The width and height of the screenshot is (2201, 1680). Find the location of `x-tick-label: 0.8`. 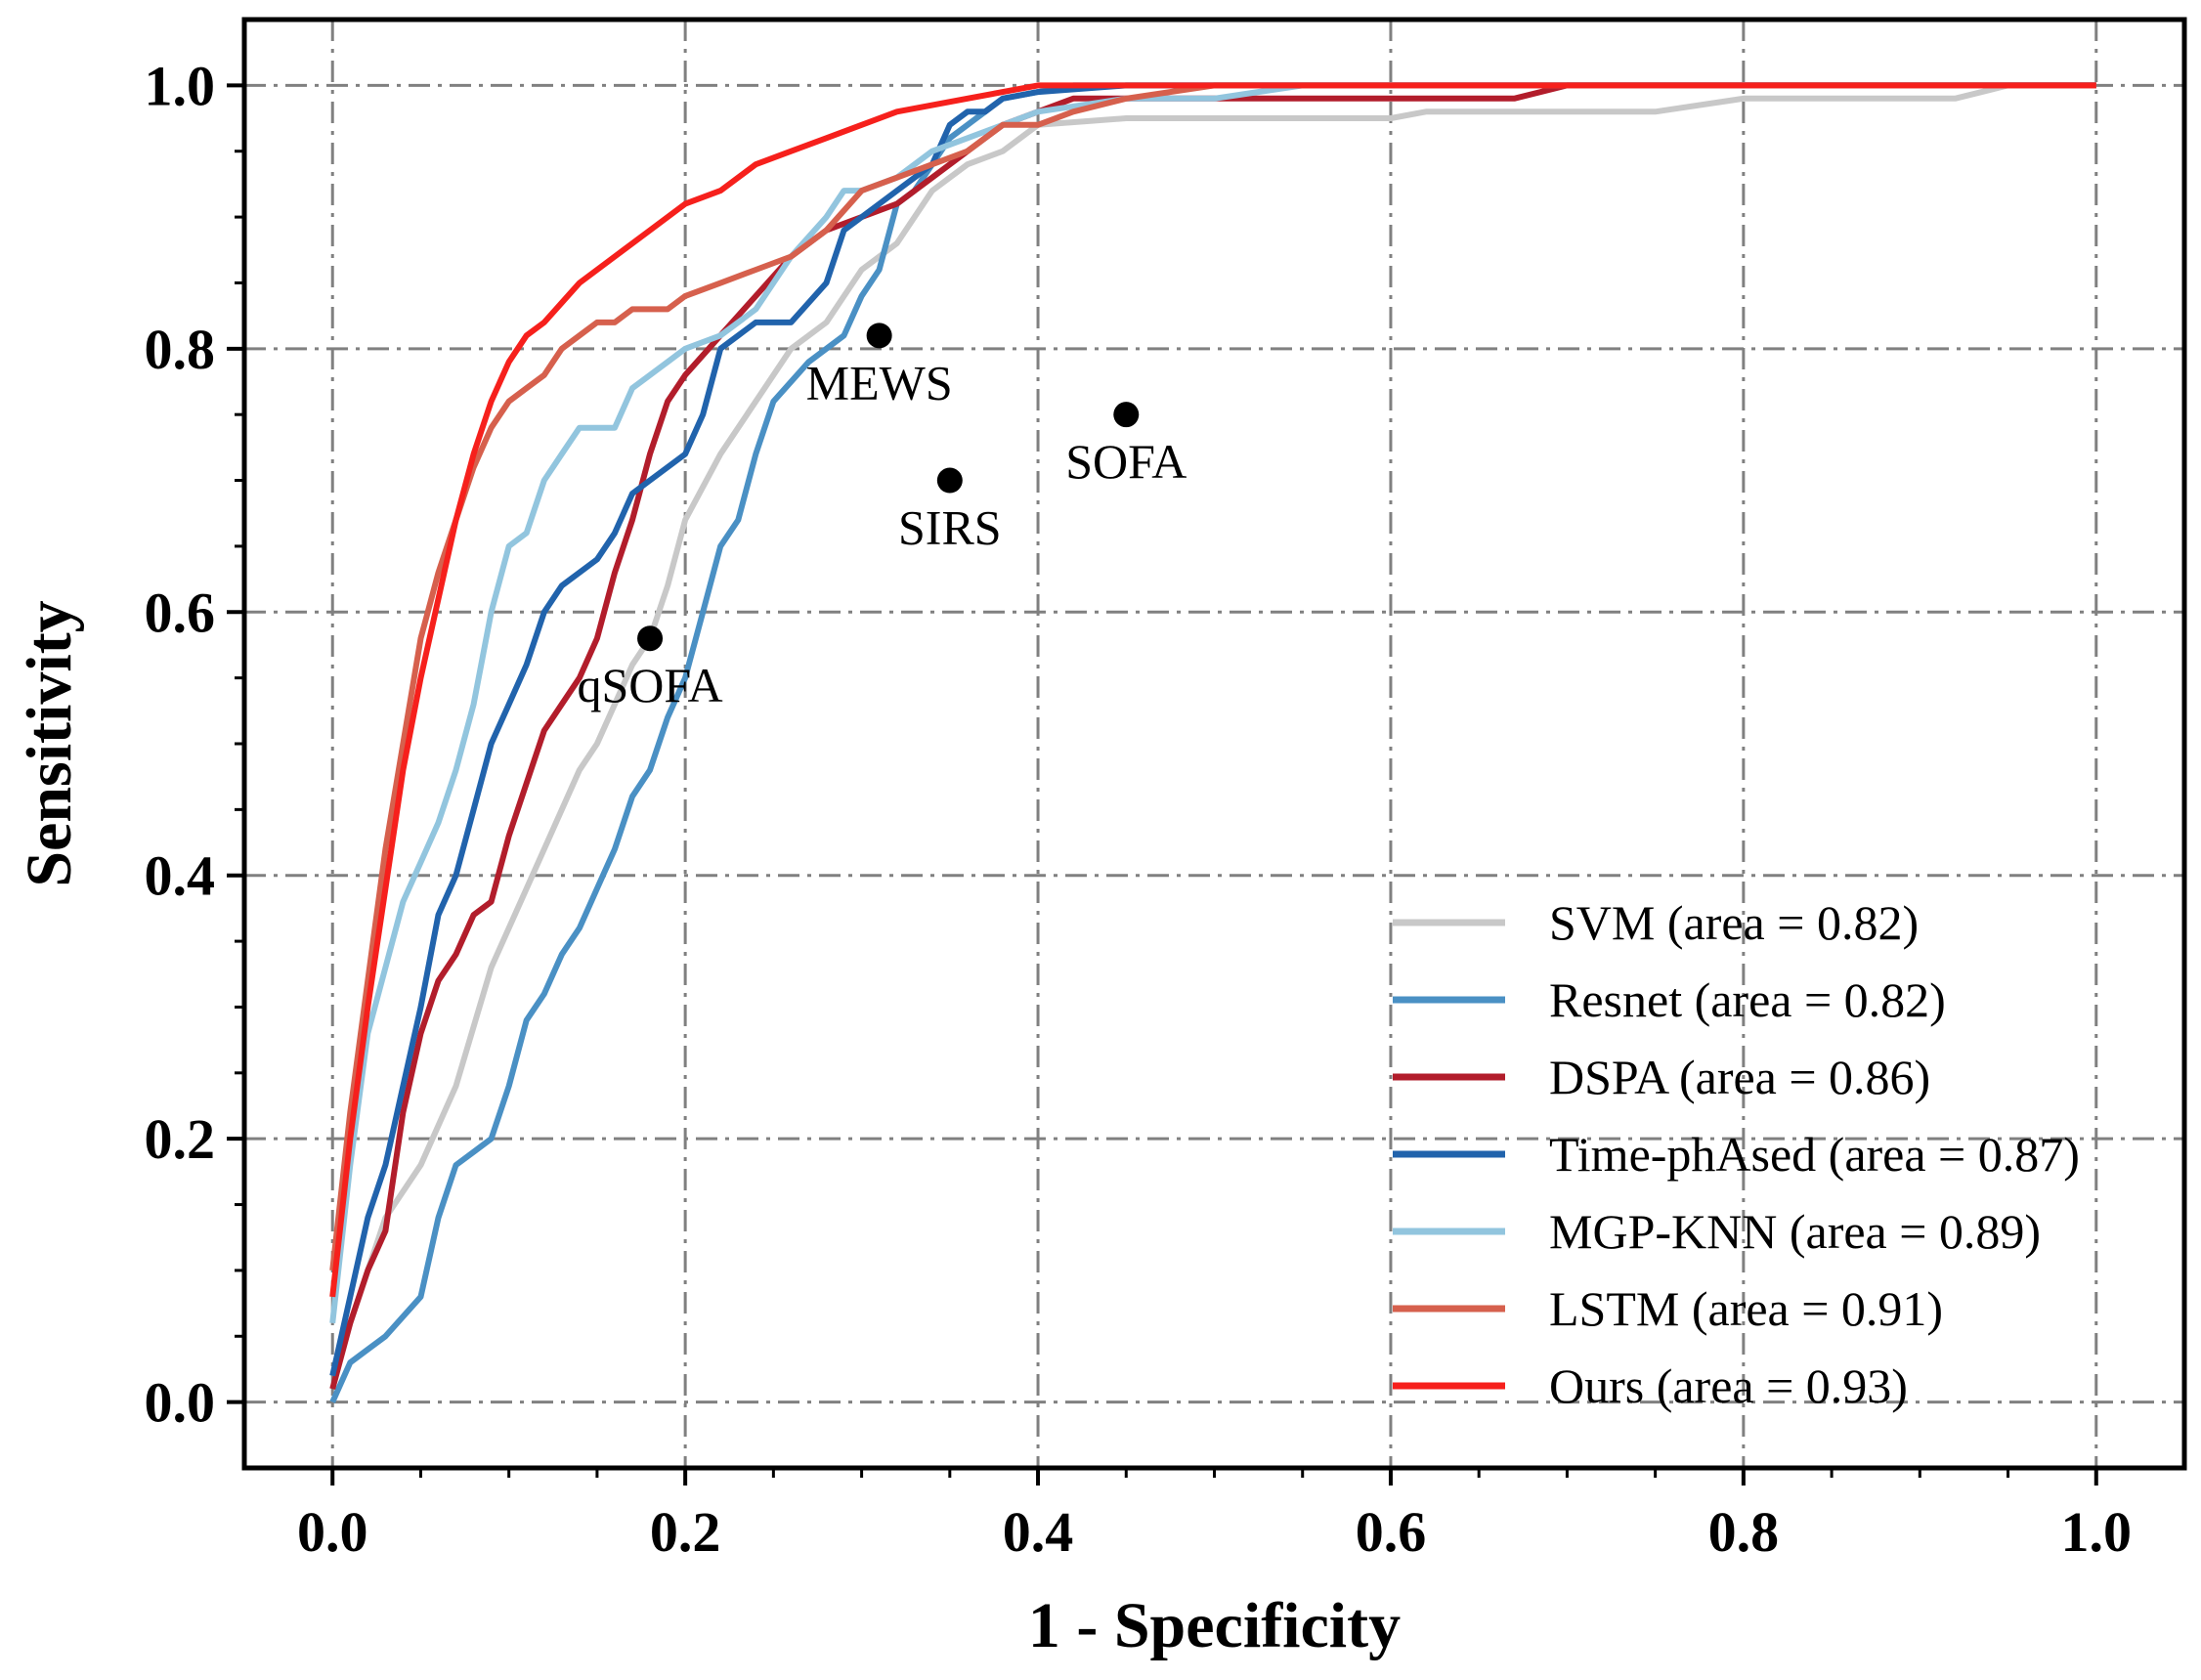

x-tick-label: 0.8 is located at coordinates (1744, 1532).